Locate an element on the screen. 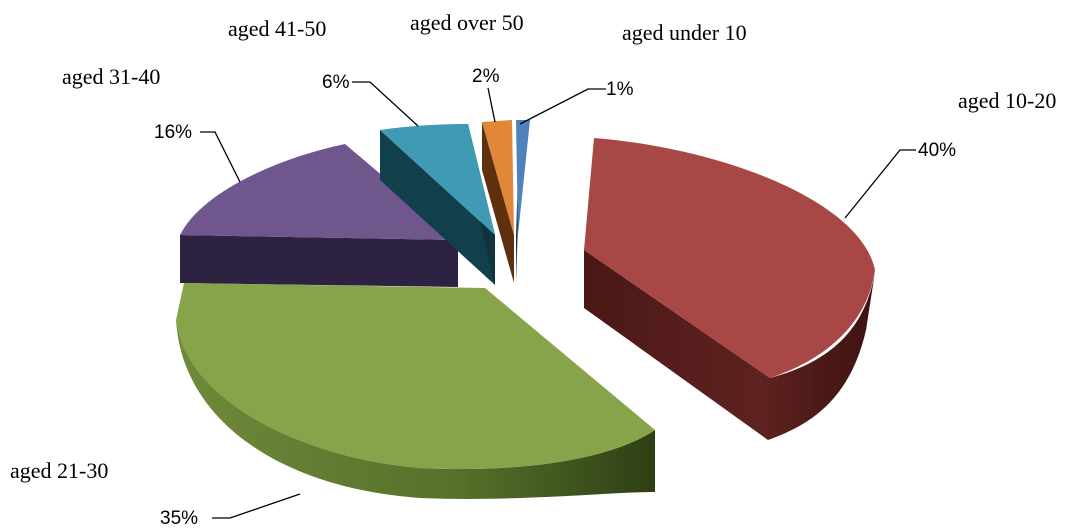 The height and width of the screenshot is (528, 1086). slice-aged-41-50-side is located at coordinates (437, 207).